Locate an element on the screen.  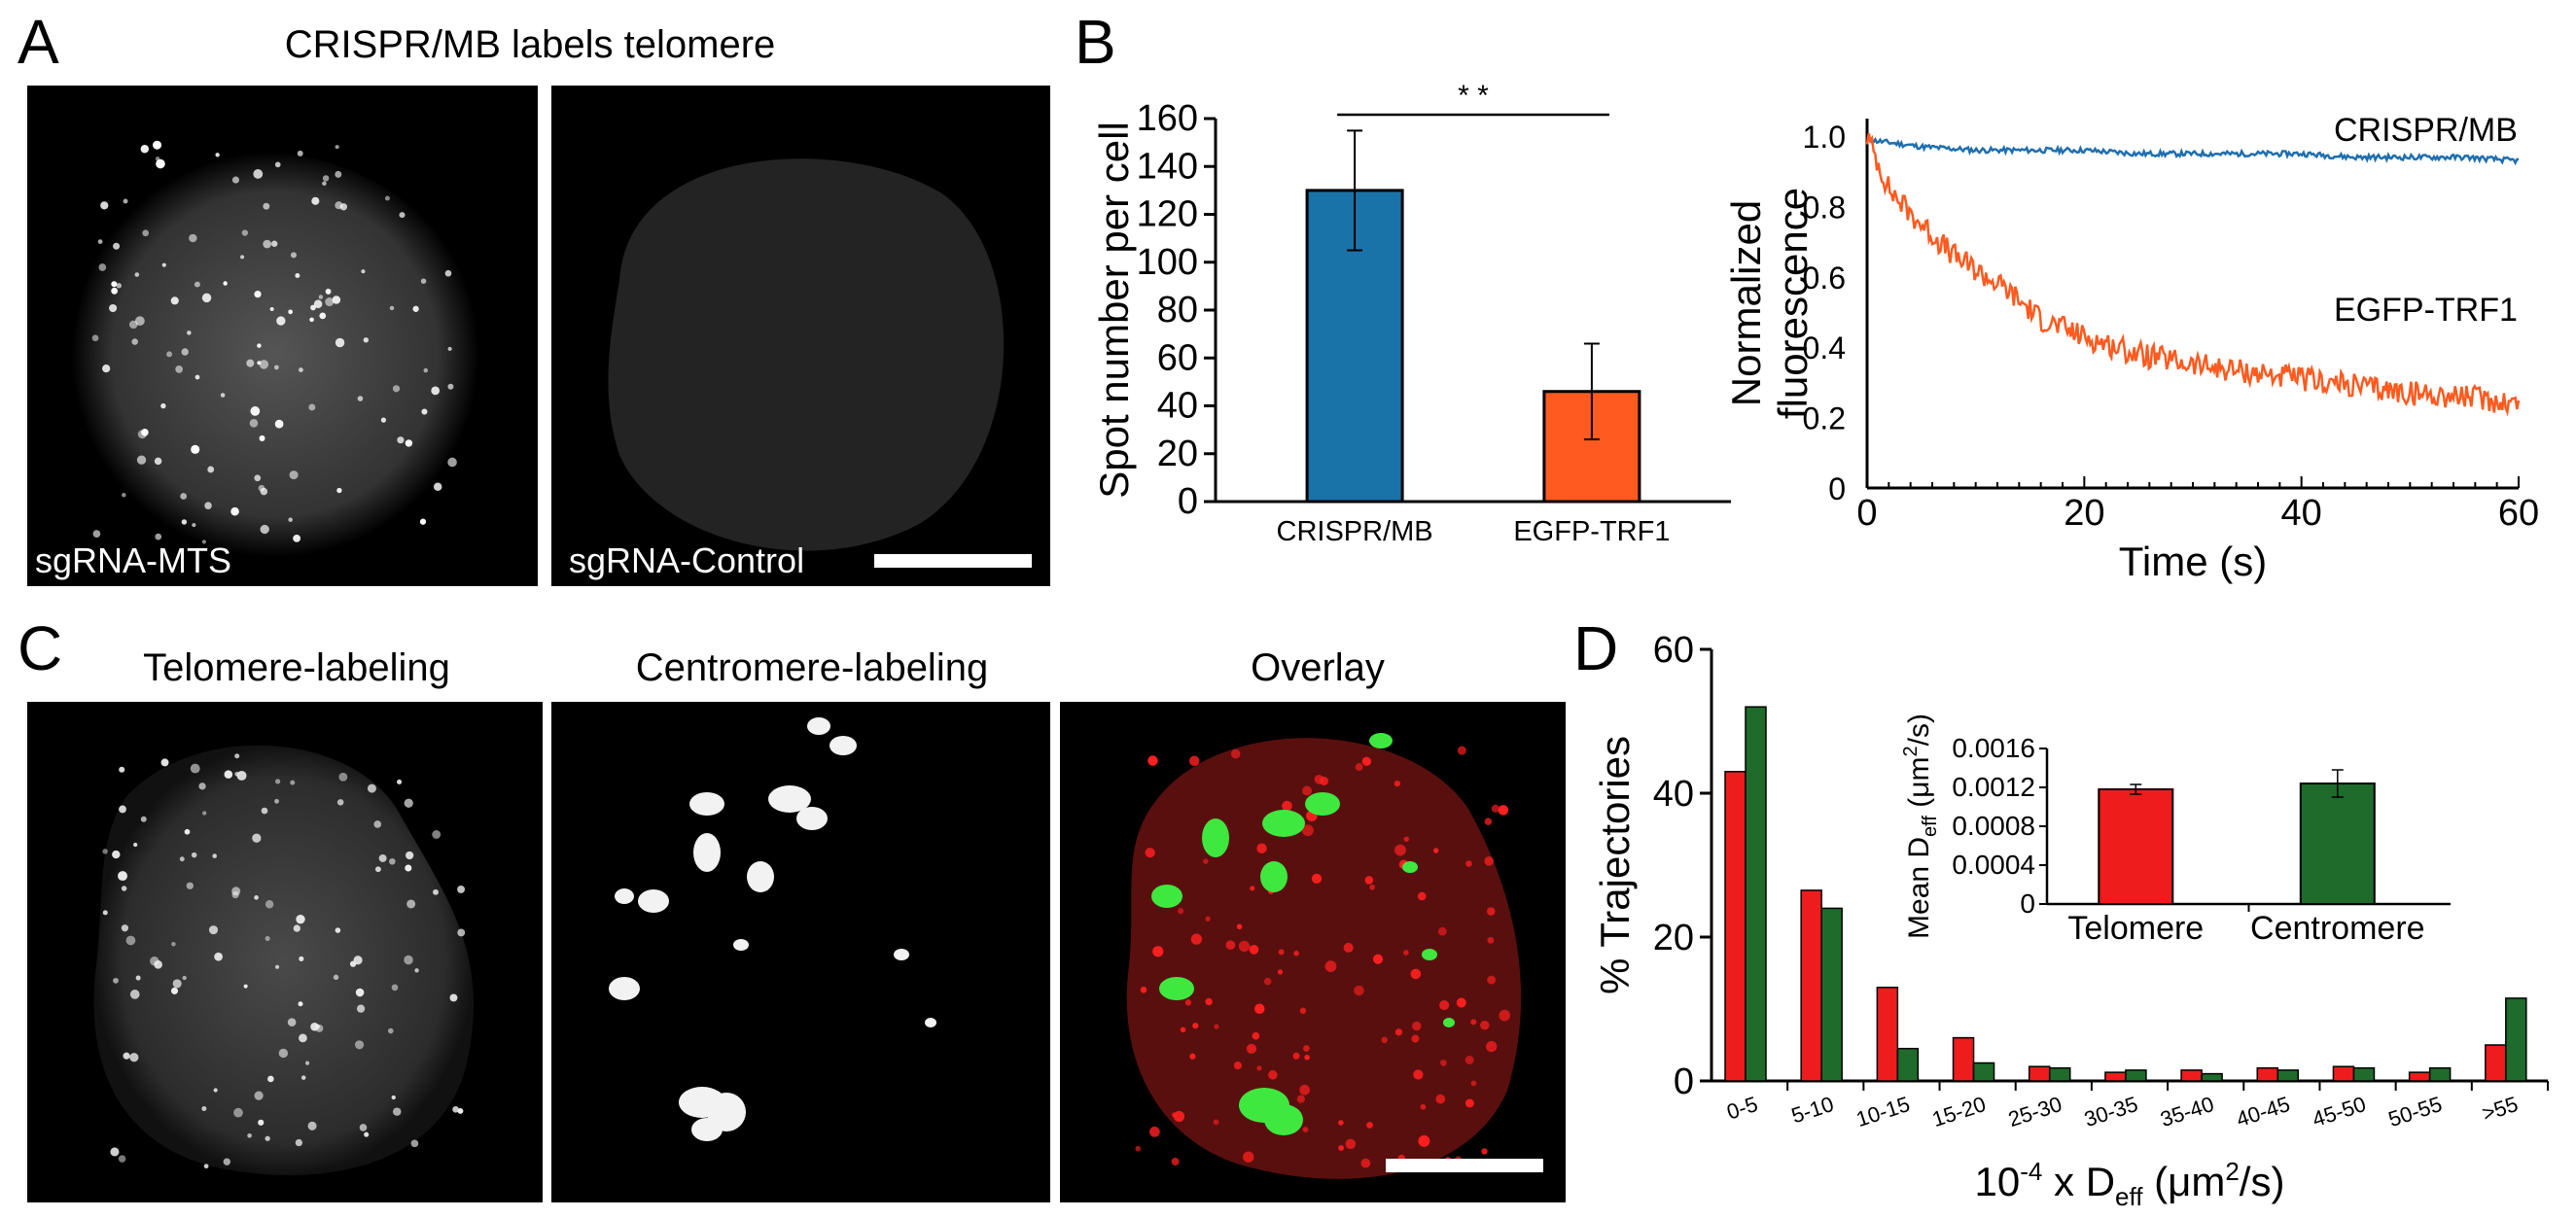
y-tick-label: 20 is located at coordinates (1177, 454).